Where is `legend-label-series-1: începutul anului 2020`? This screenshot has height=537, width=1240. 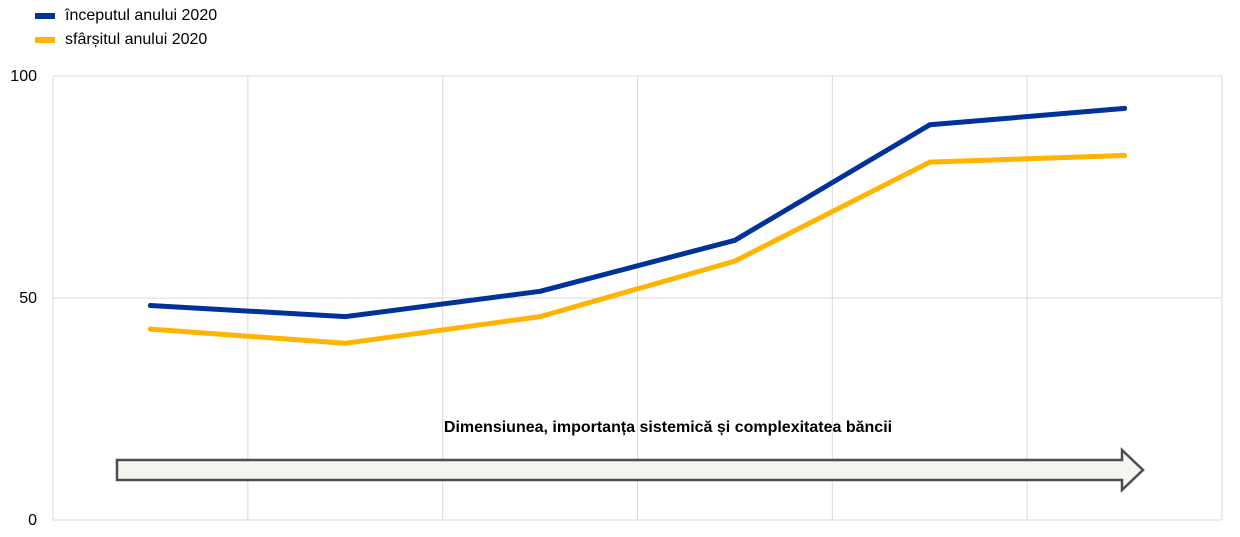 legend-label-series-1: începutul anului 2020 is located at coordinates (141, 15).